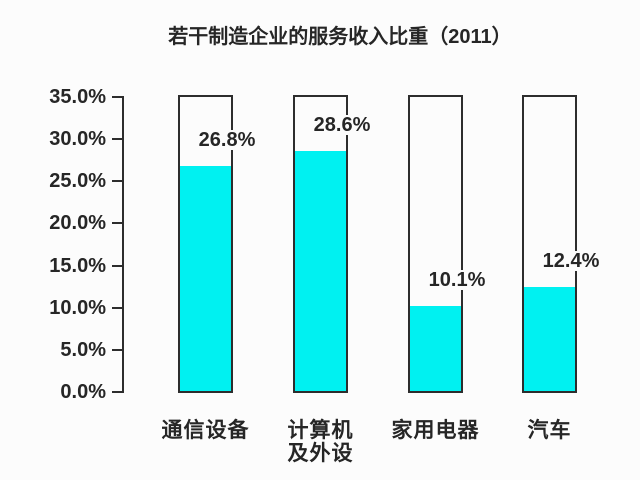  What do you see at coordinates (435, 430) in the screenshot?
I see `x-axis-category-label: 家用电器` at bounding box center [435, 430].